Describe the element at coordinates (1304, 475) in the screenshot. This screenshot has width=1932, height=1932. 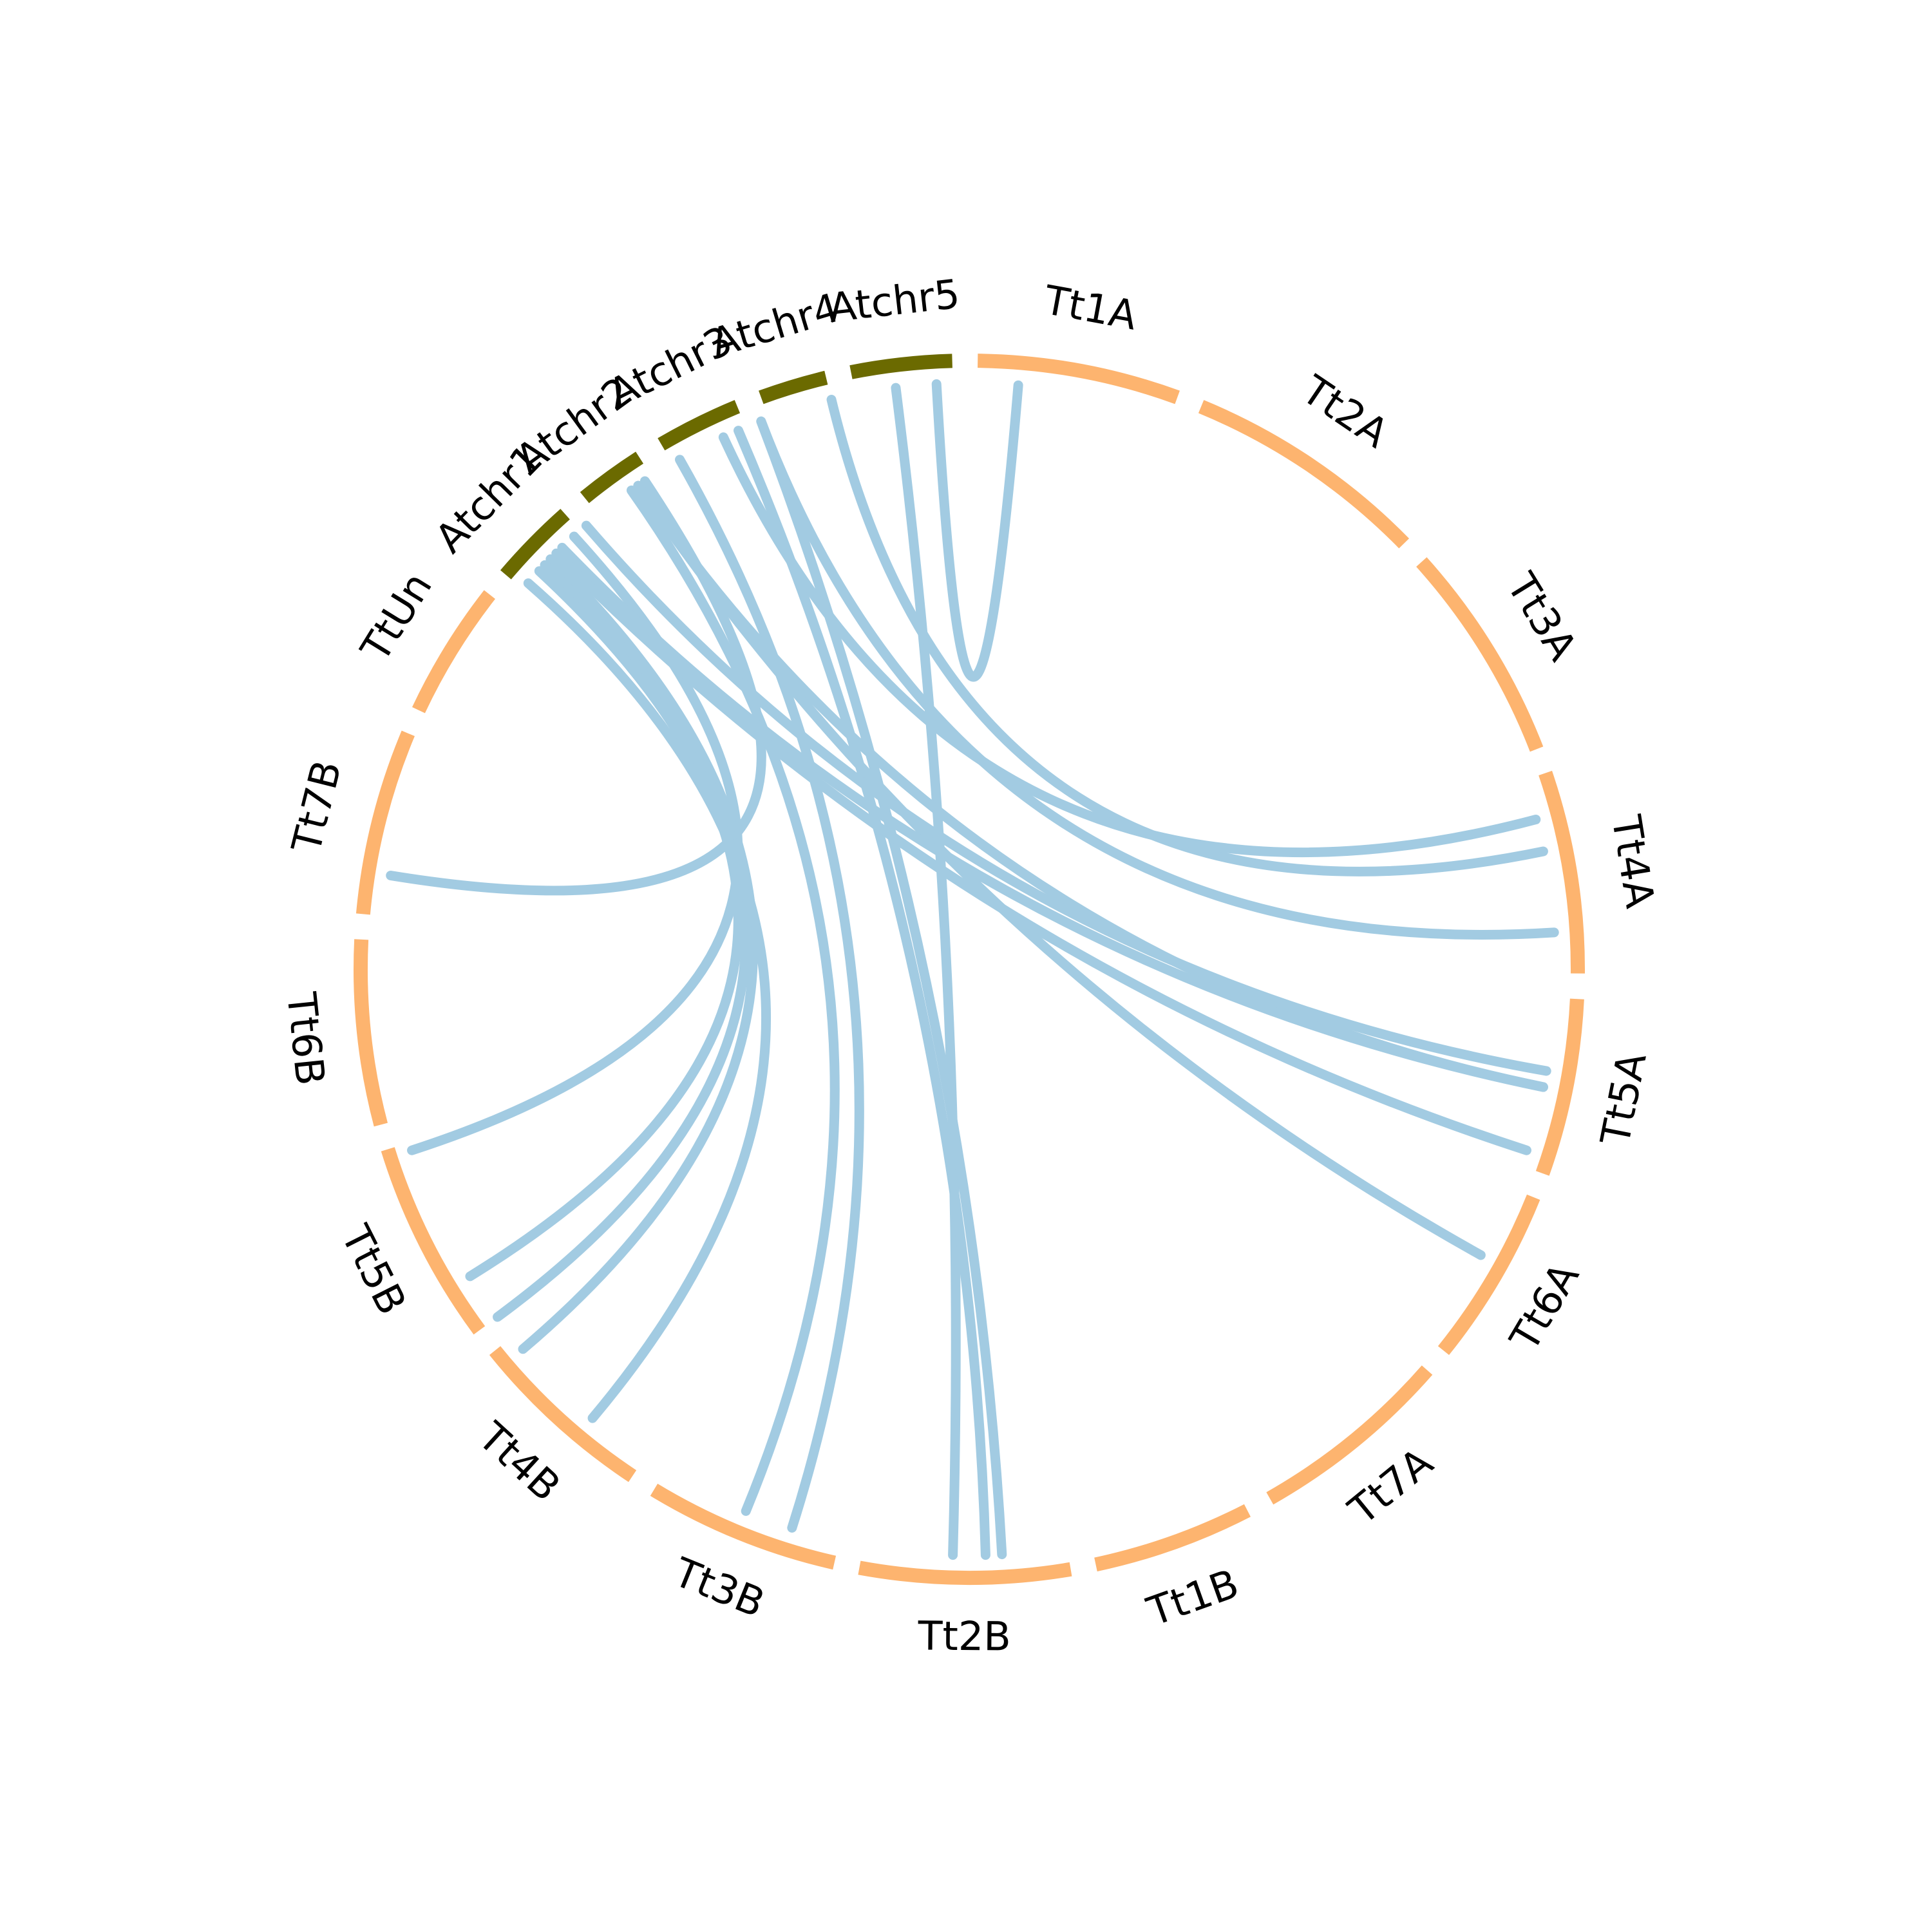
I see `segment-arc-tt2a` at that location.